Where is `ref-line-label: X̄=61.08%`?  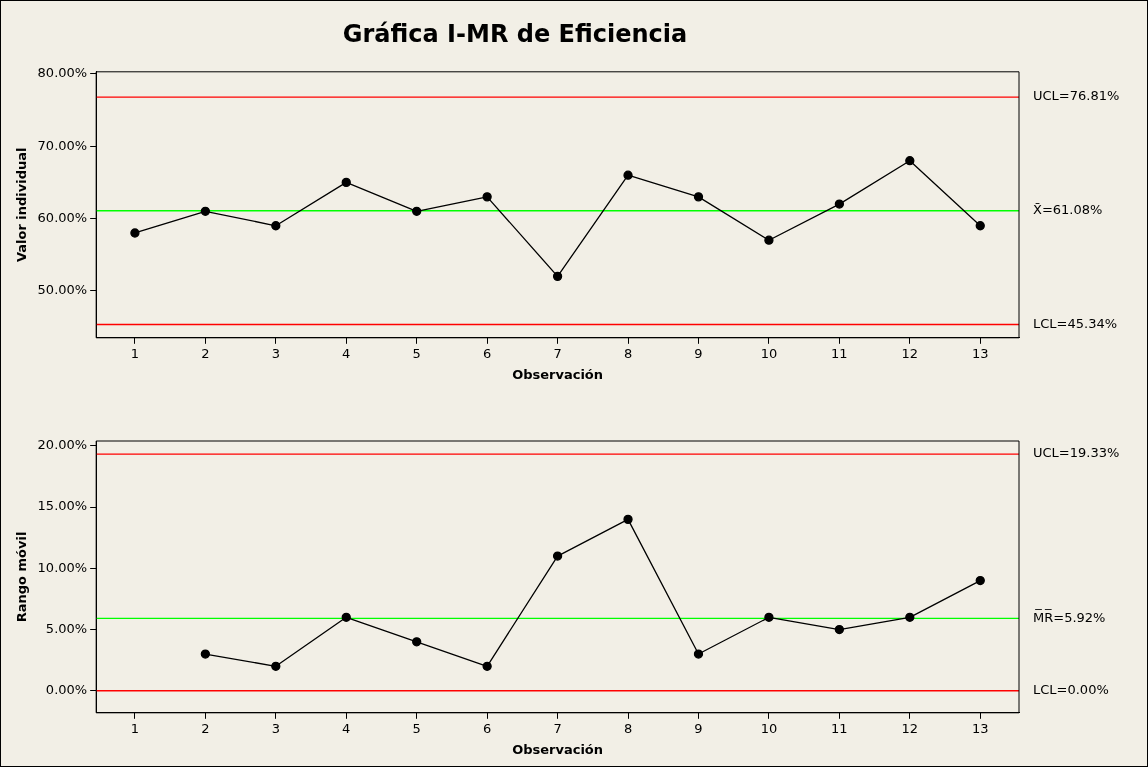 ref-line-label: X̄=61.08% is located at coordinates (1068, 210).